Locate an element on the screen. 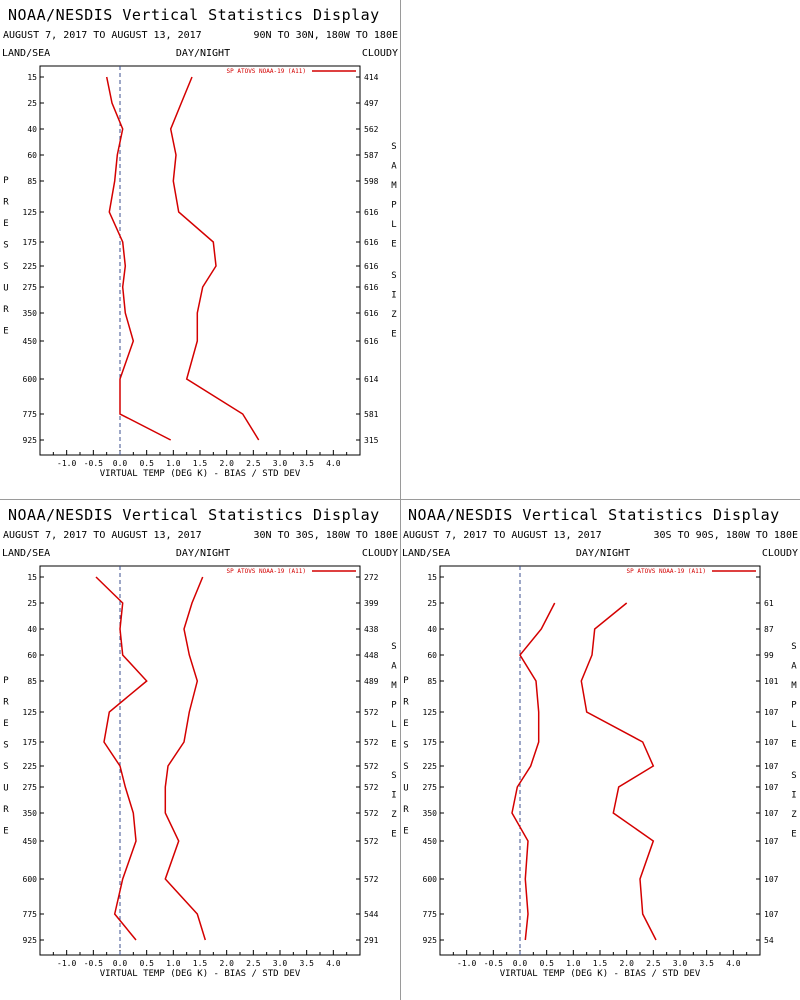 The image size is (800, 1000). x-axis-label: VIRTUAL TEMP (DEG K) - BIAS / STD DEV is located at coordinates (600, 974).